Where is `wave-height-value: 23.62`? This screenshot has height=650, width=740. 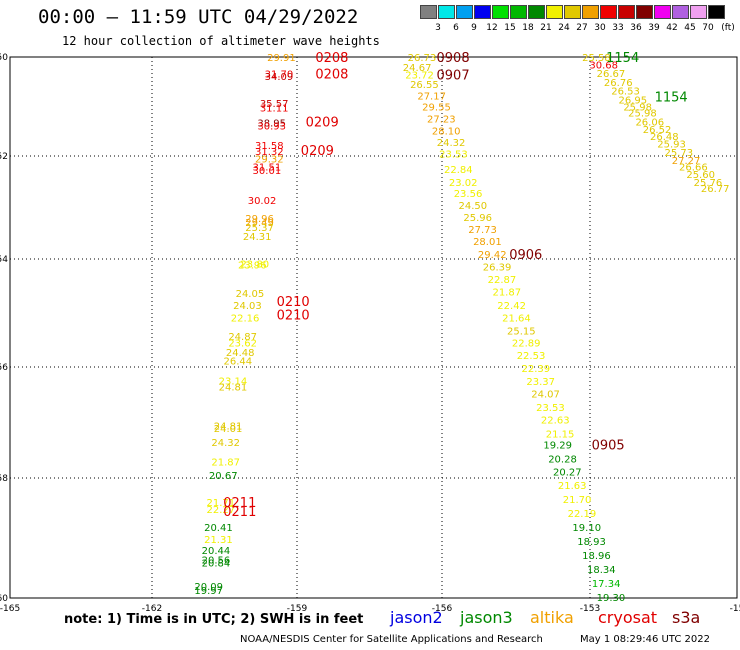
wave-height-value: 23.62 is located at coordinates (242, 344).